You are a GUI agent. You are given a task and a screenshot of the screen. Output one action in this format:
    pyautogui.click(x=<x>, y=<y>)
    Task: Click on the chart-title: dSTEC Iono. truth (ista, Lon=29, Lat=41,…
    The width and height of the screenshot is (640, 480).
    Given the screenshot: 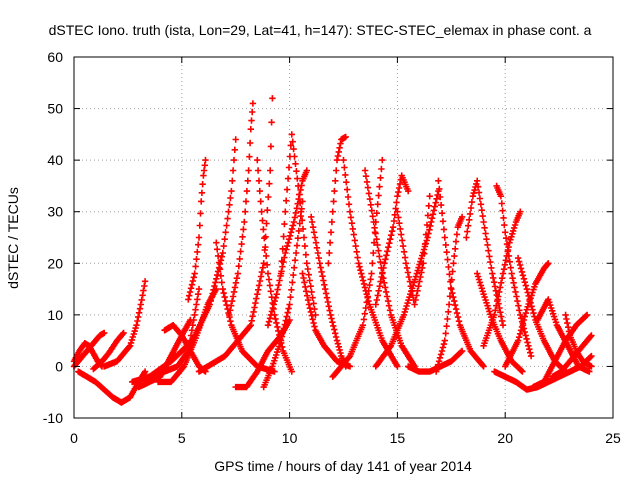 What is the action you would take?
    pyautogui.click(x=320, y=30)
    